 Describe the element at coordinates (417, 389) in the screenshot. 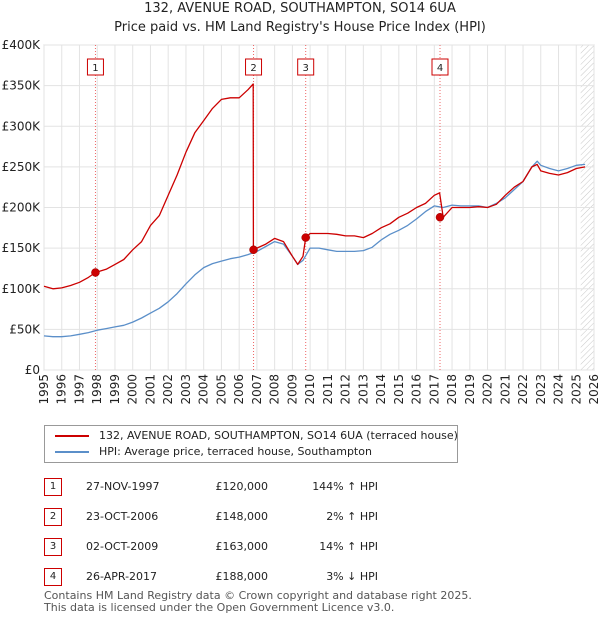

I see `x-tick-label: 2016` at that location.